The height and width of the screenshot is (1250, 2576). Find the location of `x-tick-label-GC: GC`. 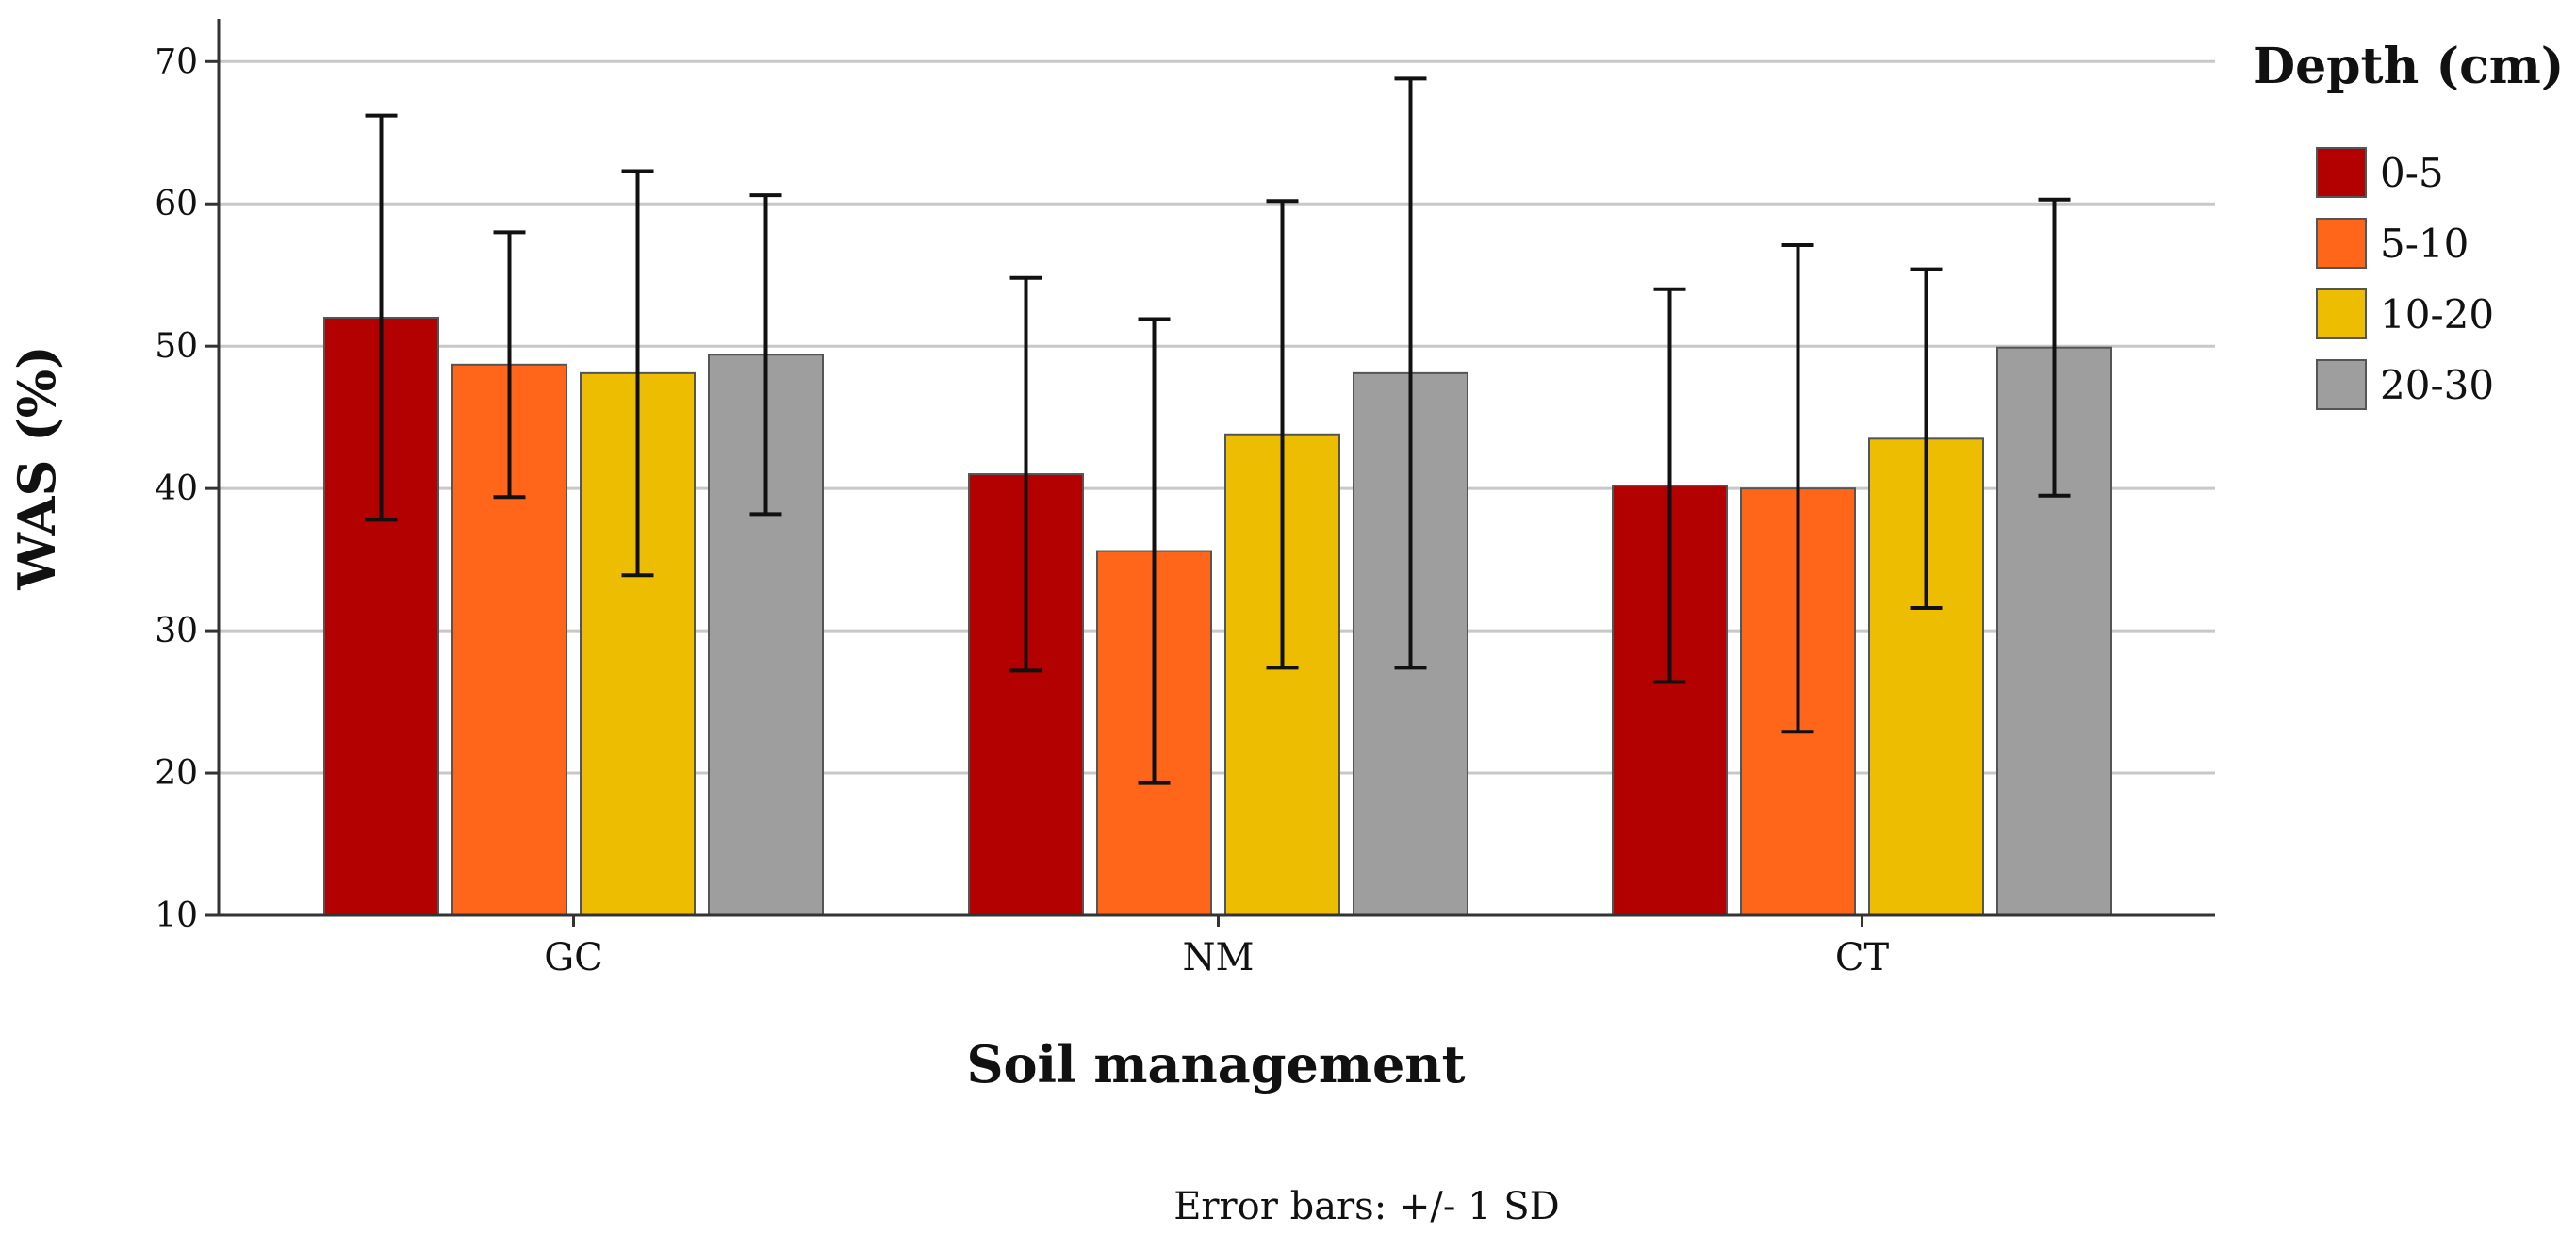

x-tick-label-GC: GC is located at coordinates (573, 957).